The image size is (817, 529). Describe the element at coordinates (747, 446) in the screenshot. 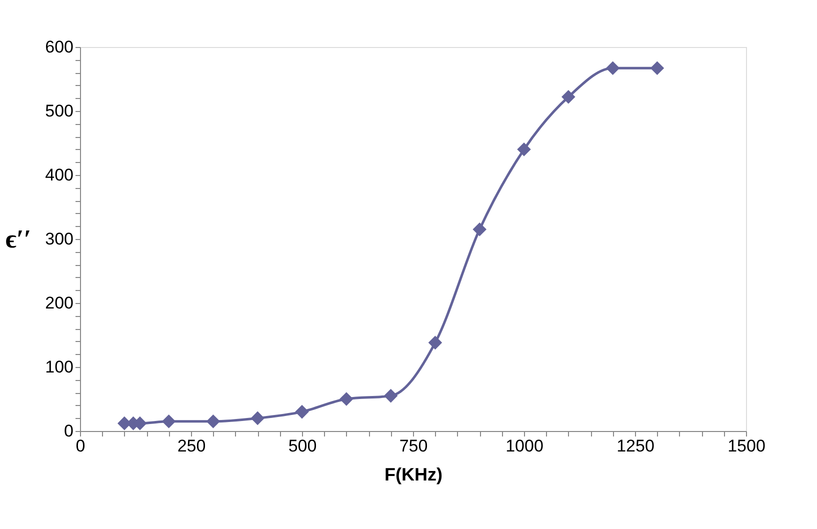

I see `x-tick-label: 1500` at that location.